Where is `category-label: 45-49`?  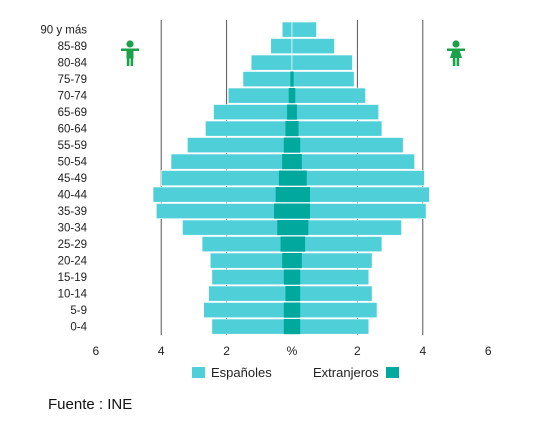 category-label: 45-49 is located at coordinates (72, 179).